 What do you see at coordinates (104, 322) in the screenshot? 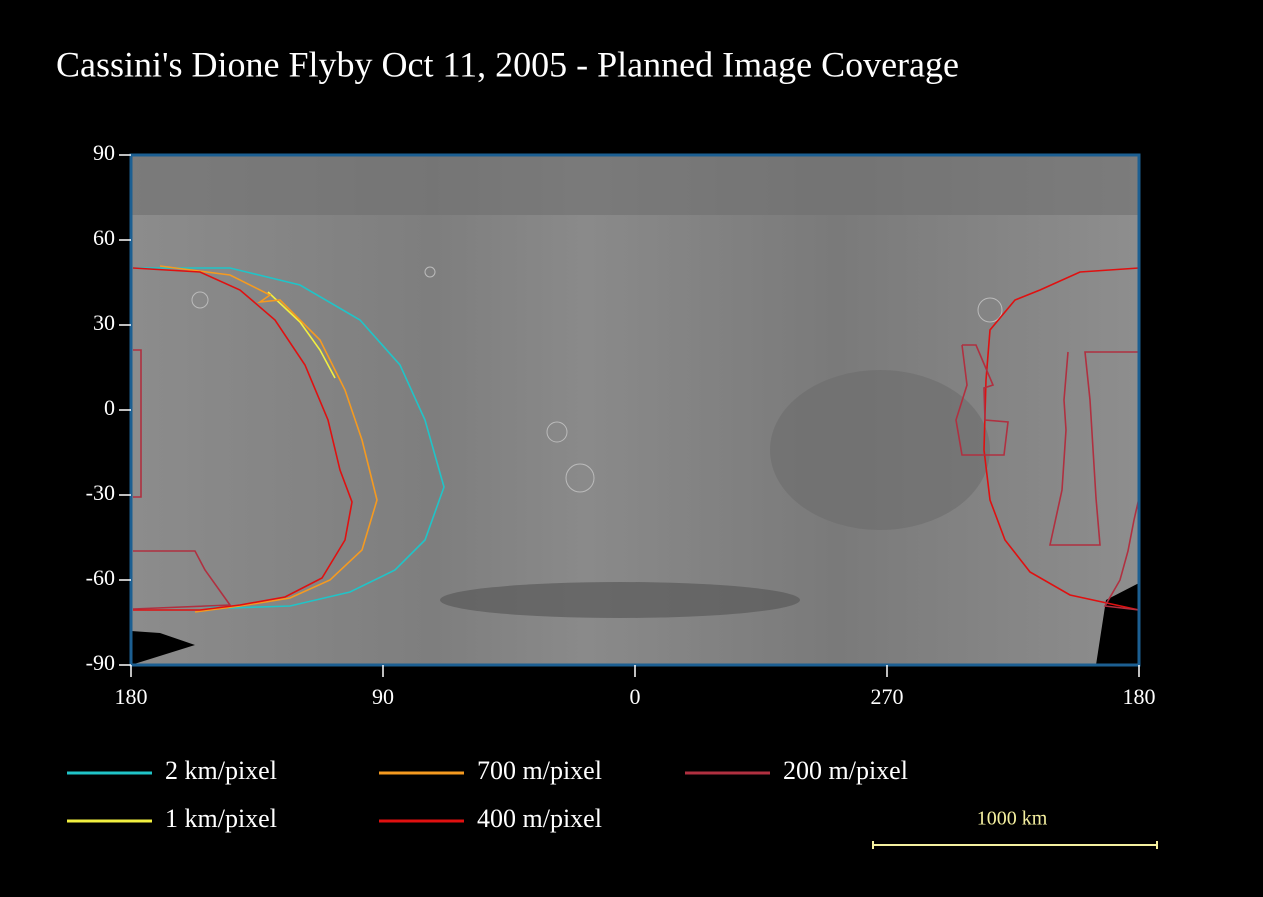
I see `y-tick-label: 30` at bounding box center [104, 322].